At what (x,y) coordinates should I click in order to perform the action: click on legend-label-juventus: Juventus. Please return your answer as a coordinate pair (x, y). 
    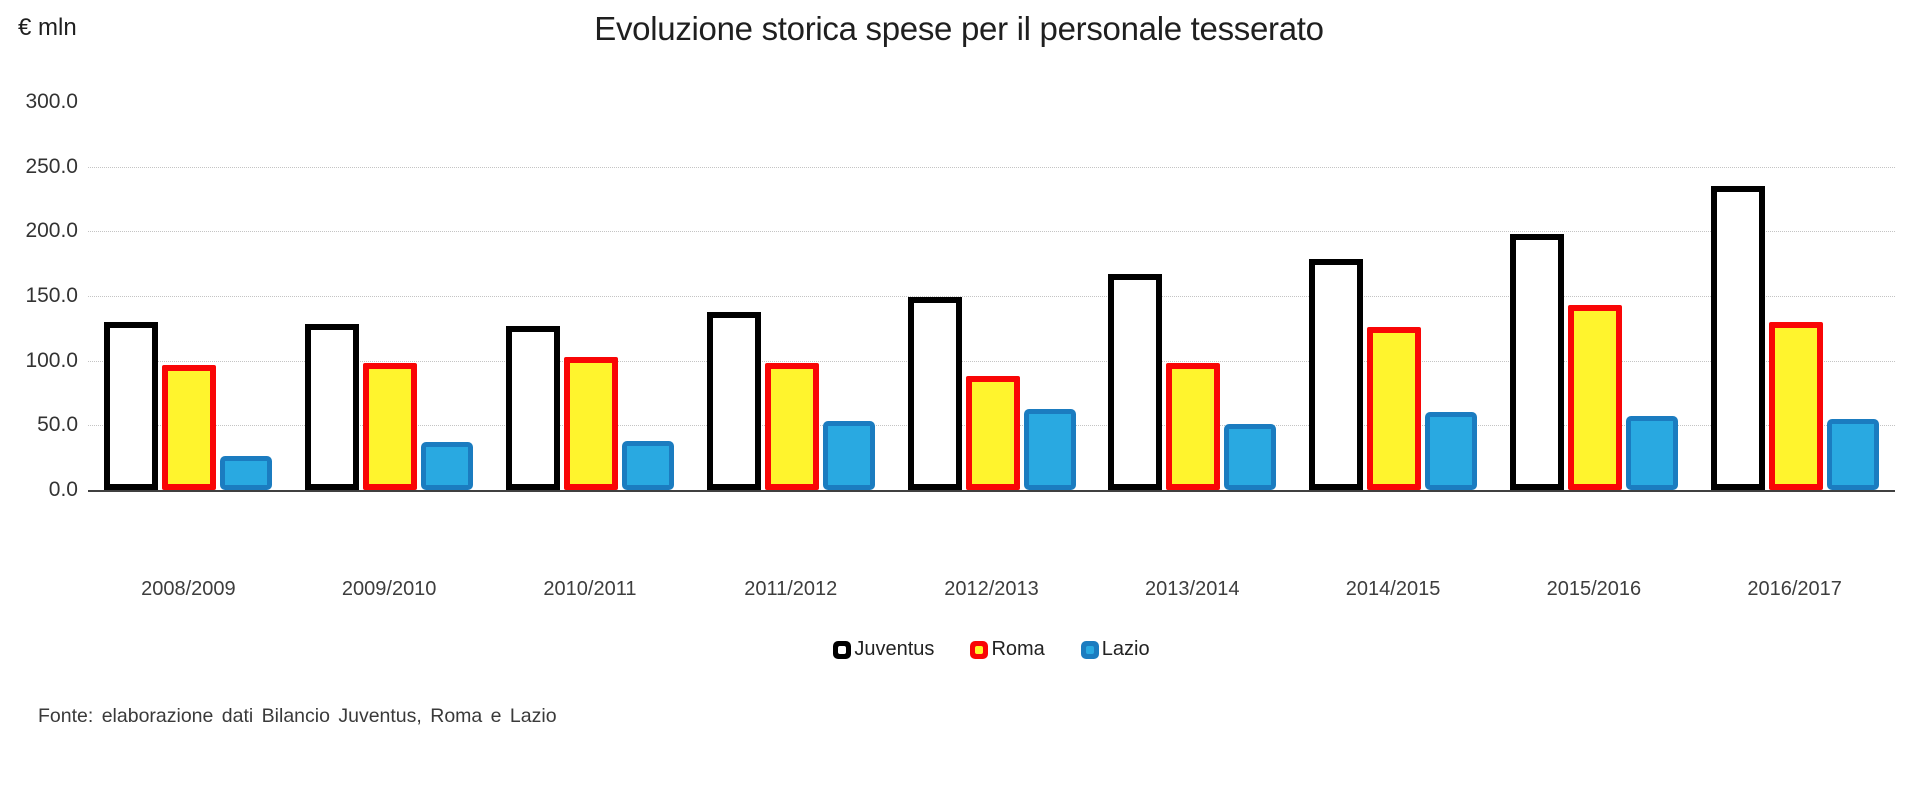
    Looking at the image, I should click on (894, 649).